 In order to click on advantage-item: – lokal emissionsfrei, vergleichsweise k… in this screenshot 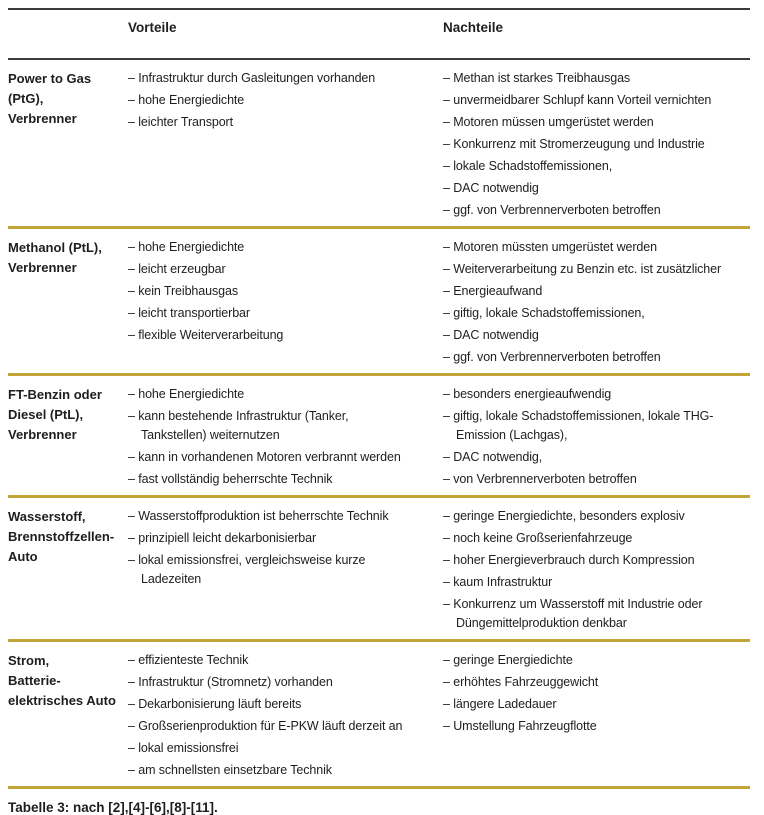, I will do `click(247, 569)`.